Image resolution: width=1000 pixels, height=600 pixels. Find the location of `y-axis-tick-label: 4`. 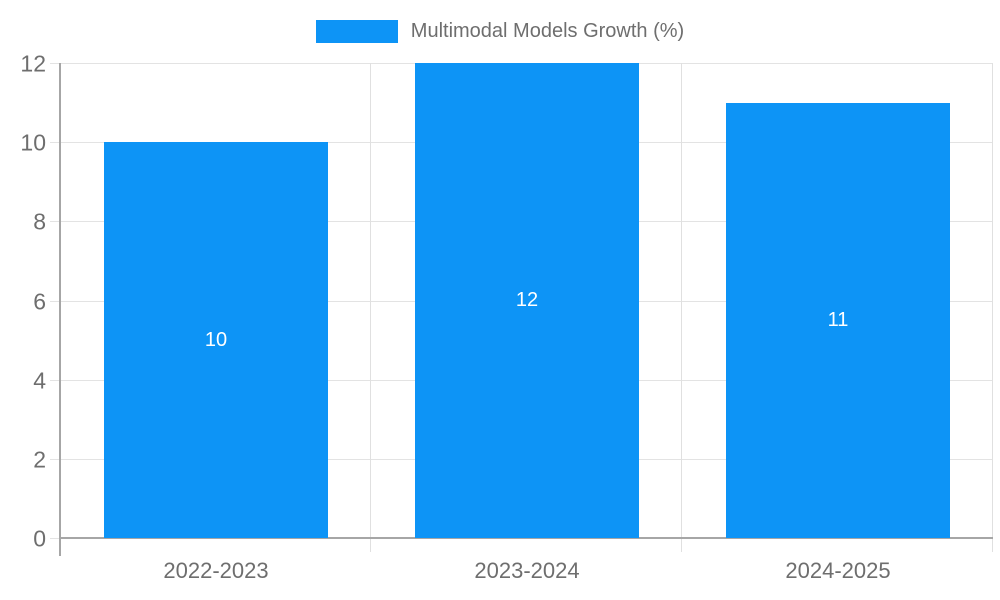

y-axis-tick-label: 4 is located at coordinates (39, 380).